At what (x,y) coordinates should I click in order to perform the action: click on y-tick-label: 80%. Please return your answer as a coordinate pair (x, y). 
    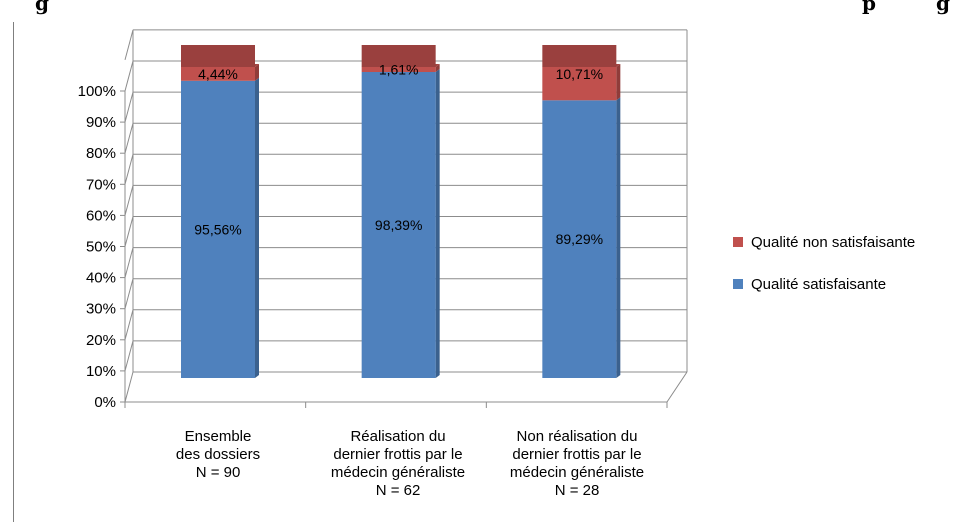
    Looking at the image, I should click on (101, 153).